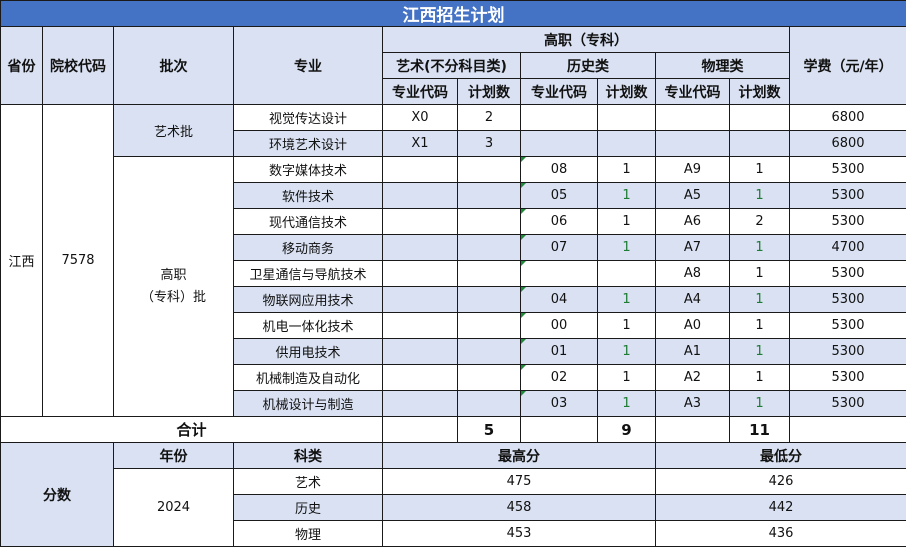 The image size is (906, 547). What do you see at coordinates (692, 91) in the screenshot?
I see `header-physics-code: 专业代码` at bounding box center [692, 91].